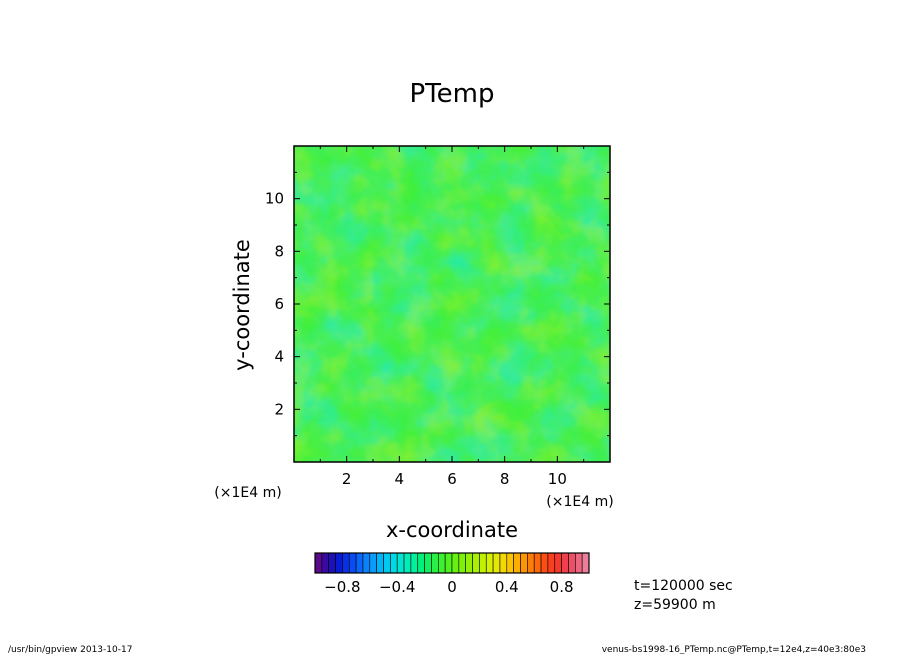 This screenshot has height=654, width=904. What do you see at coordinates (342, 587) in the screenshot?
I see `colorbar-tick-label: −0.8` at bounding box center [342, 587].